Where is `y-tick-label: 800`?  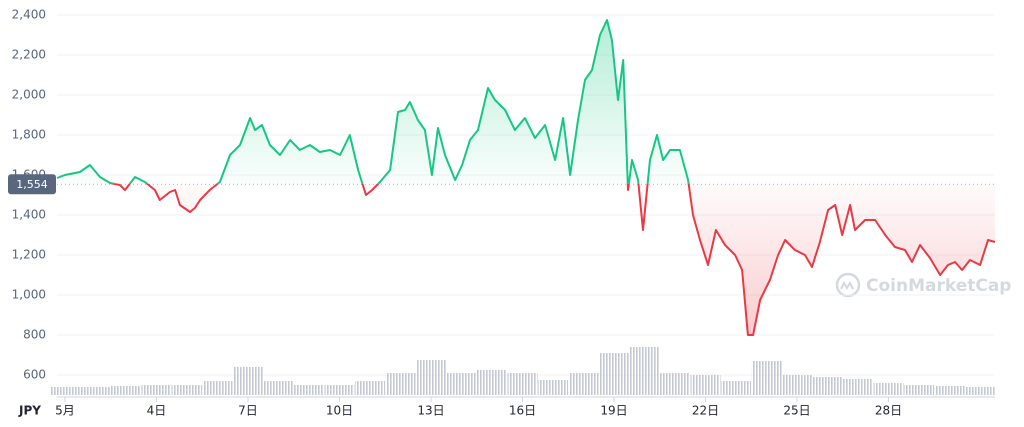 y-tick-label: 800 is located at coordinates (34, 335).